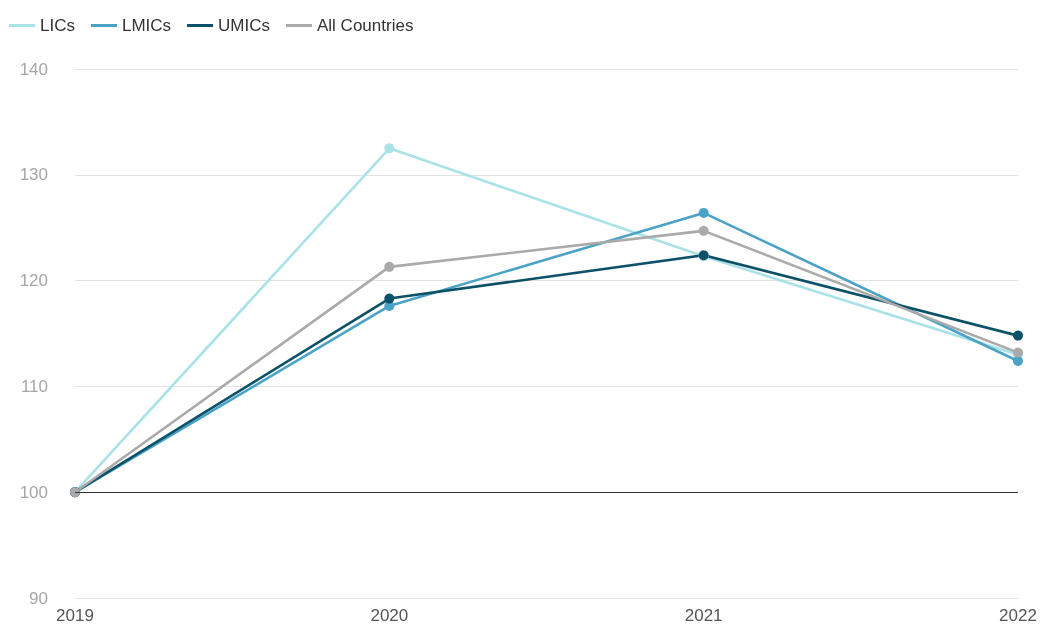 The height and width of the screenshot is (627, 1043). What do you see at coordinates (365, 25) in the screenshot?
I see `legend-label: All Countries` at bounding box center [365, 25].